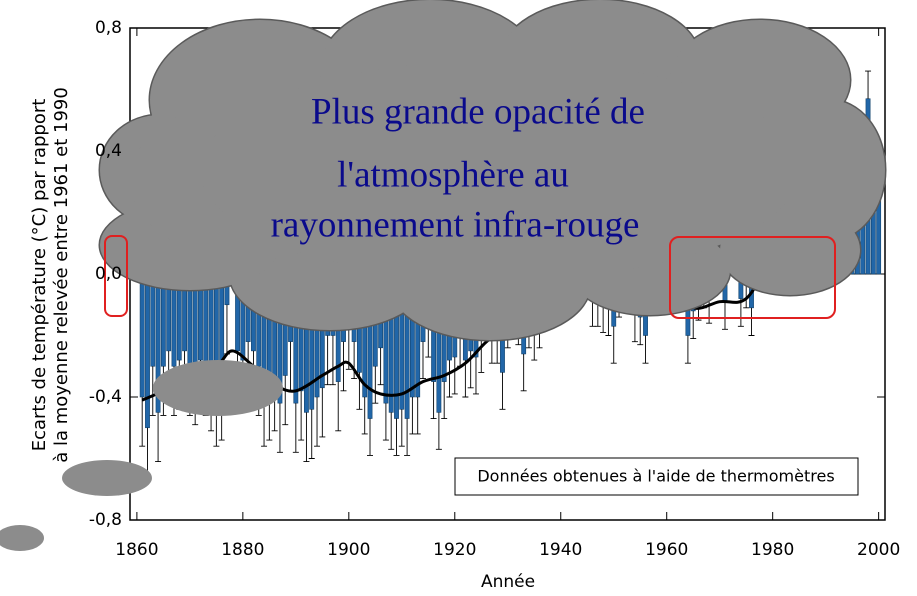 This screenshot has height=596, width=917. What do you see at coordinates (136, 550) in the screenshot?
I see `x-tick-label: 1860` at bounding box center [136, 550].